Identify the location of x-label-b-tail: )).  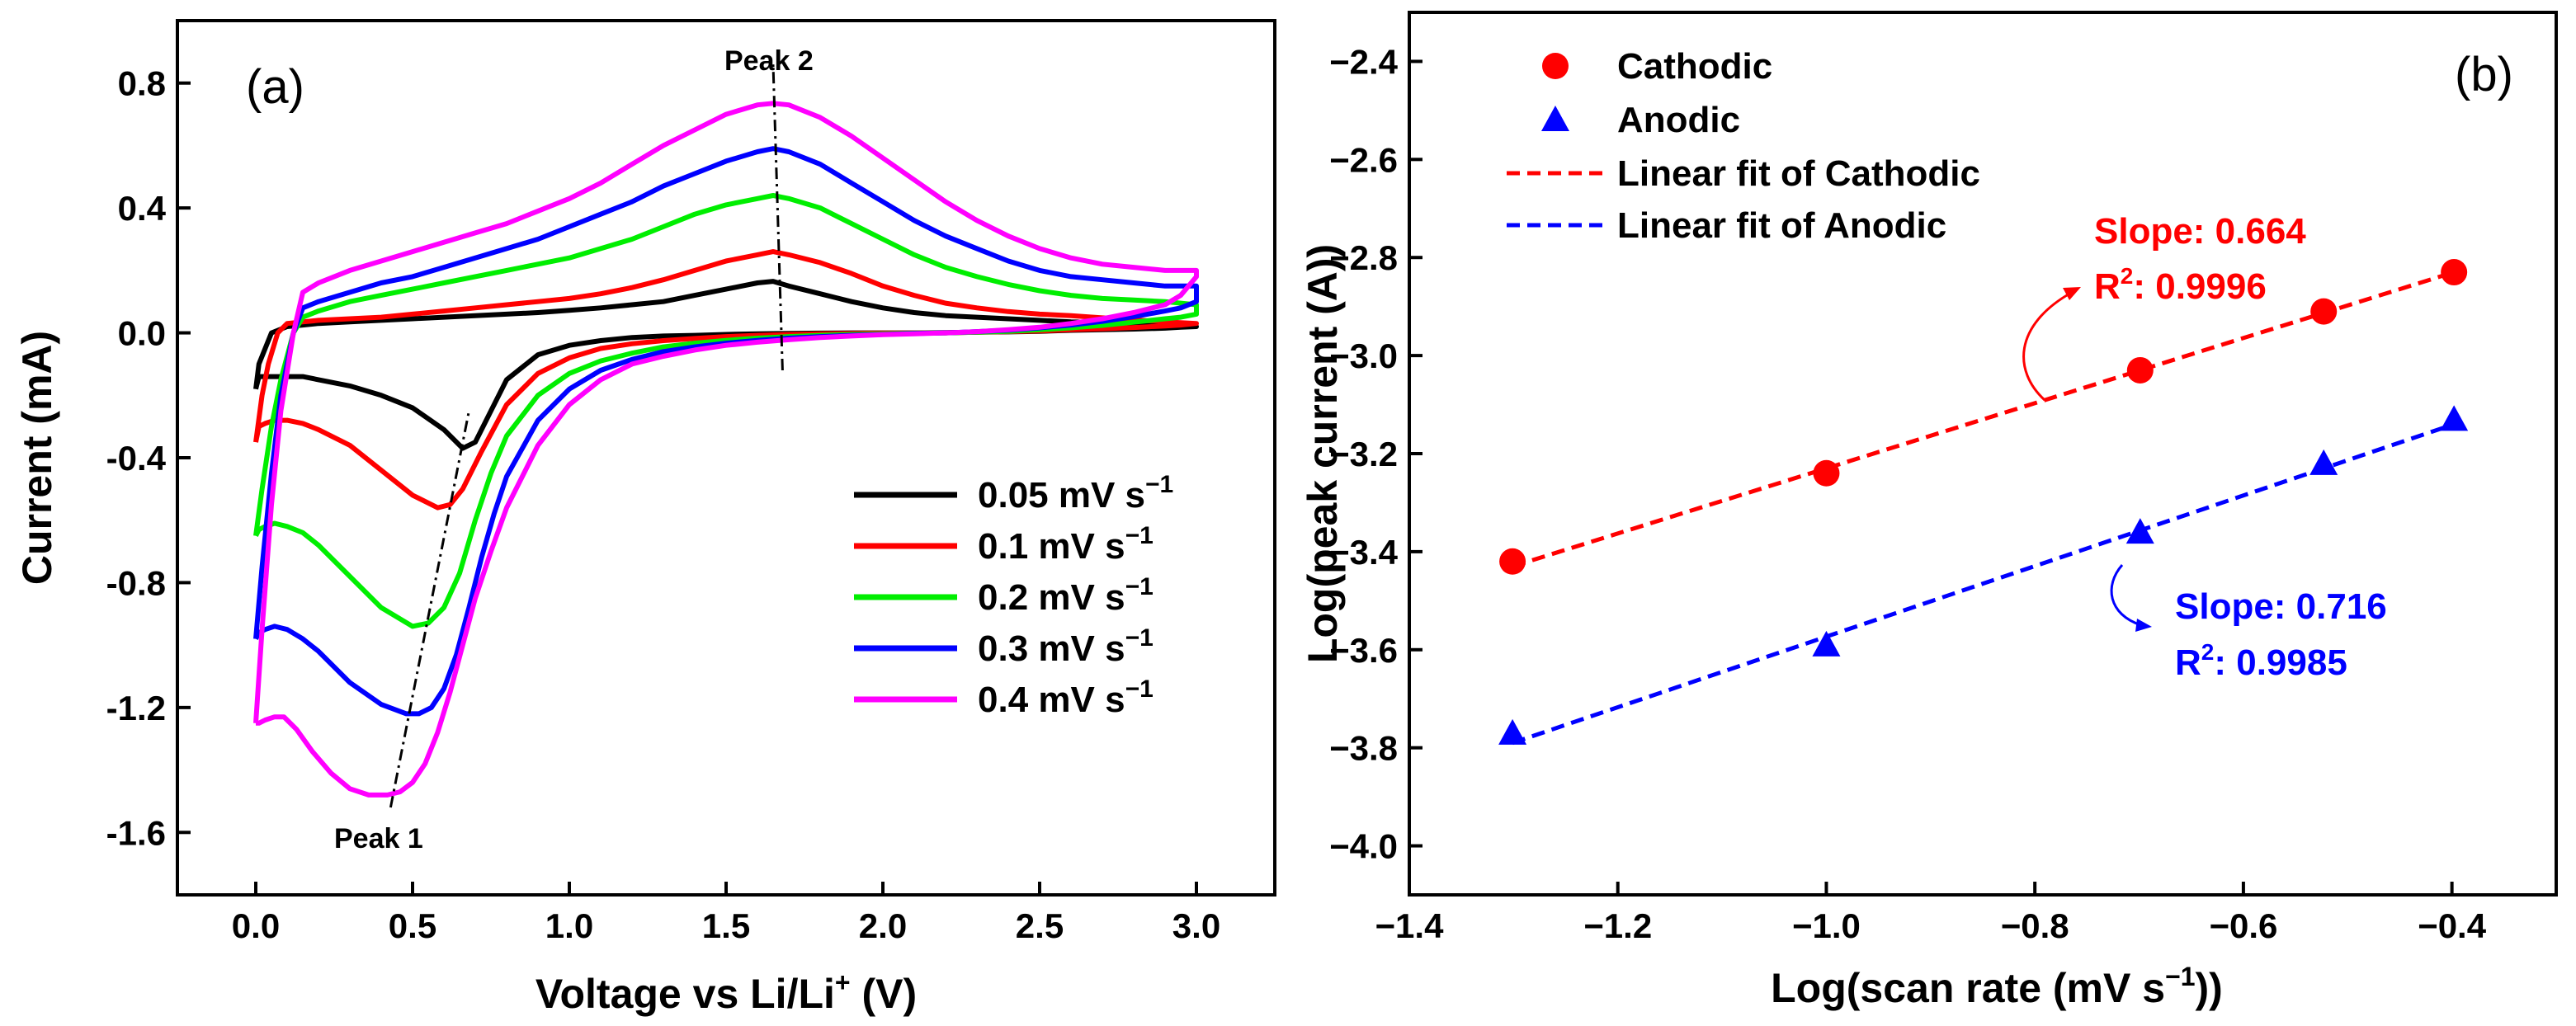
(2209, 988).